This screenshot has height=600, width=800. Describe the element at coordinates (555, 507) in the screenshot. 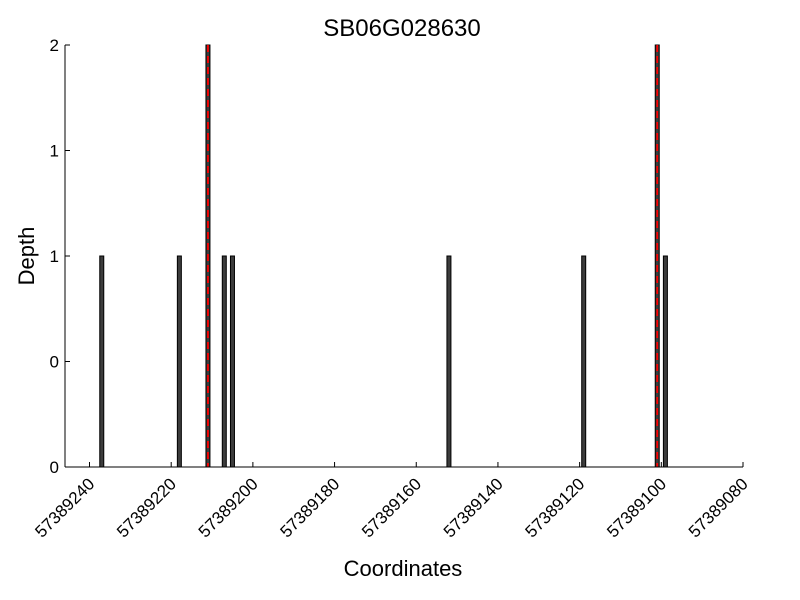

I see `x-tick-label: 57389120` at that location.